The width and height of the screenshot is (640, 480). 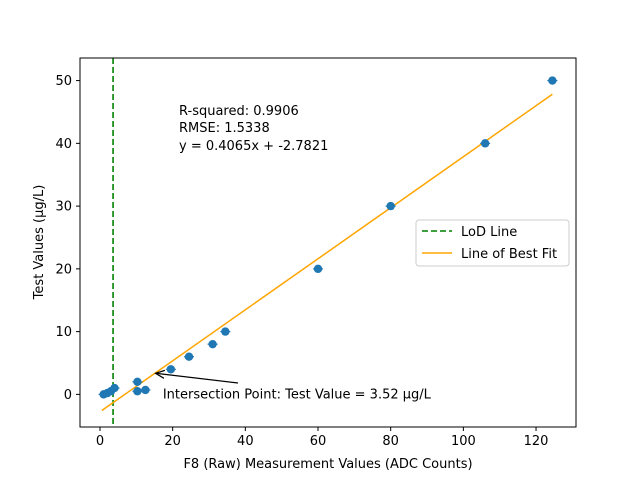 I want to click on legend-box, so click(x=492, y=243).